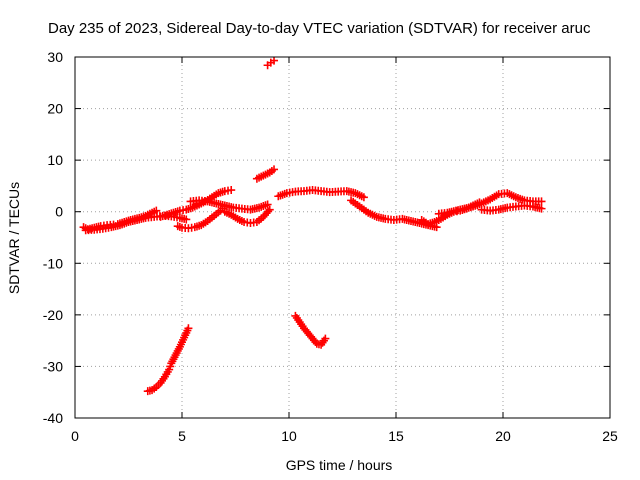  Describe the element at coordinates (55, 160) in the screenshot. I see `y-tick-label: 10` at that location.